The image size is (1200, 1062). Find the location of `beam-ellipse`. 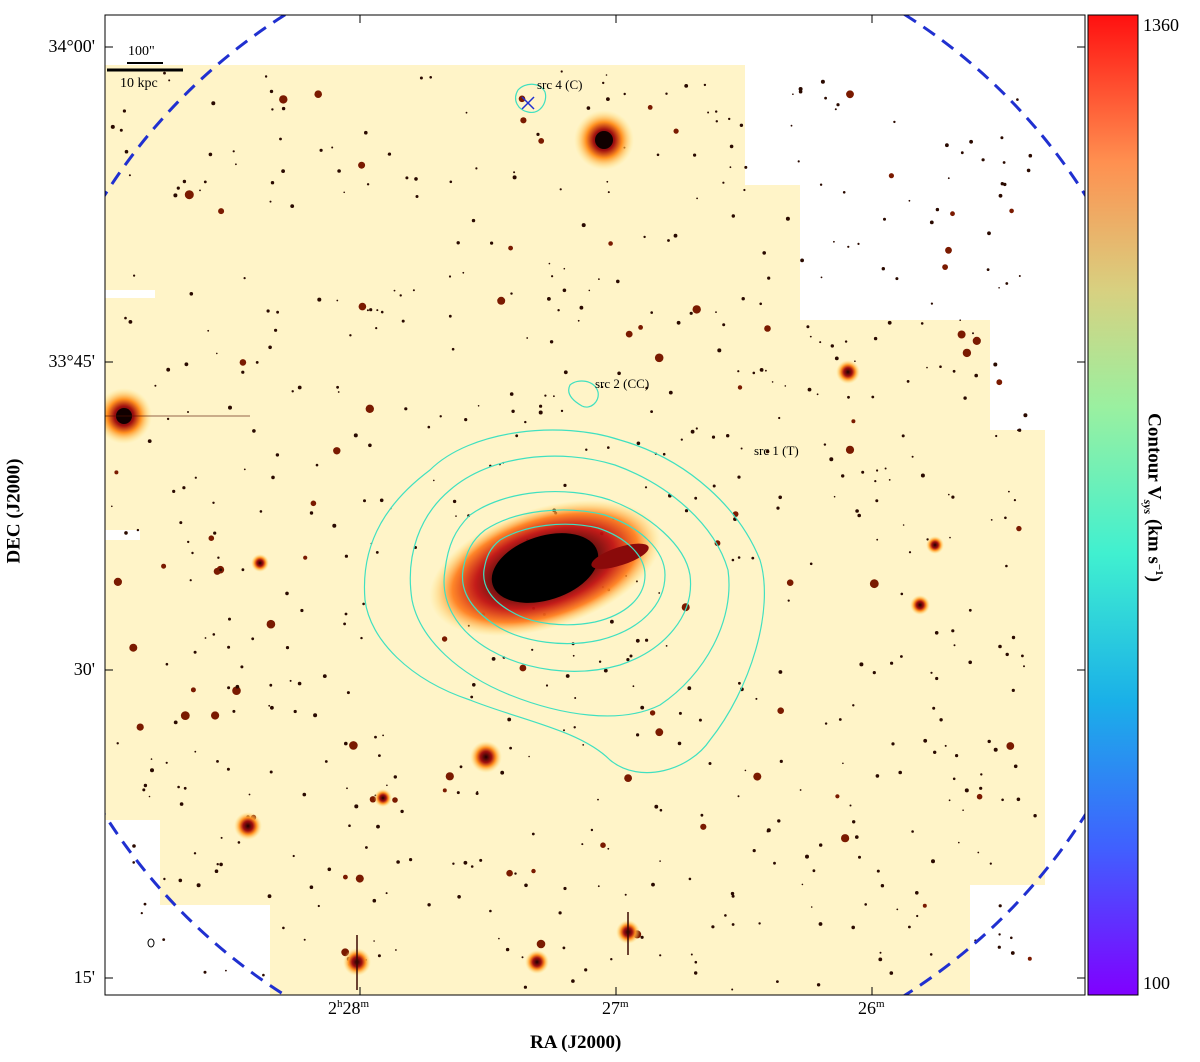

beam-ellipse is located at coordinates (151, 943).